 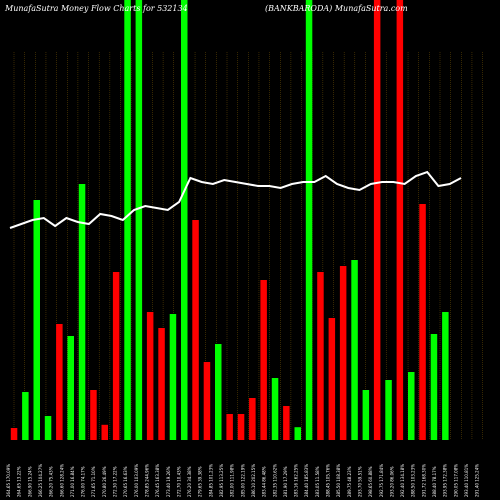 I want to click on x-axis-label: 279.65 39.38%, so click(x=200, y=481).